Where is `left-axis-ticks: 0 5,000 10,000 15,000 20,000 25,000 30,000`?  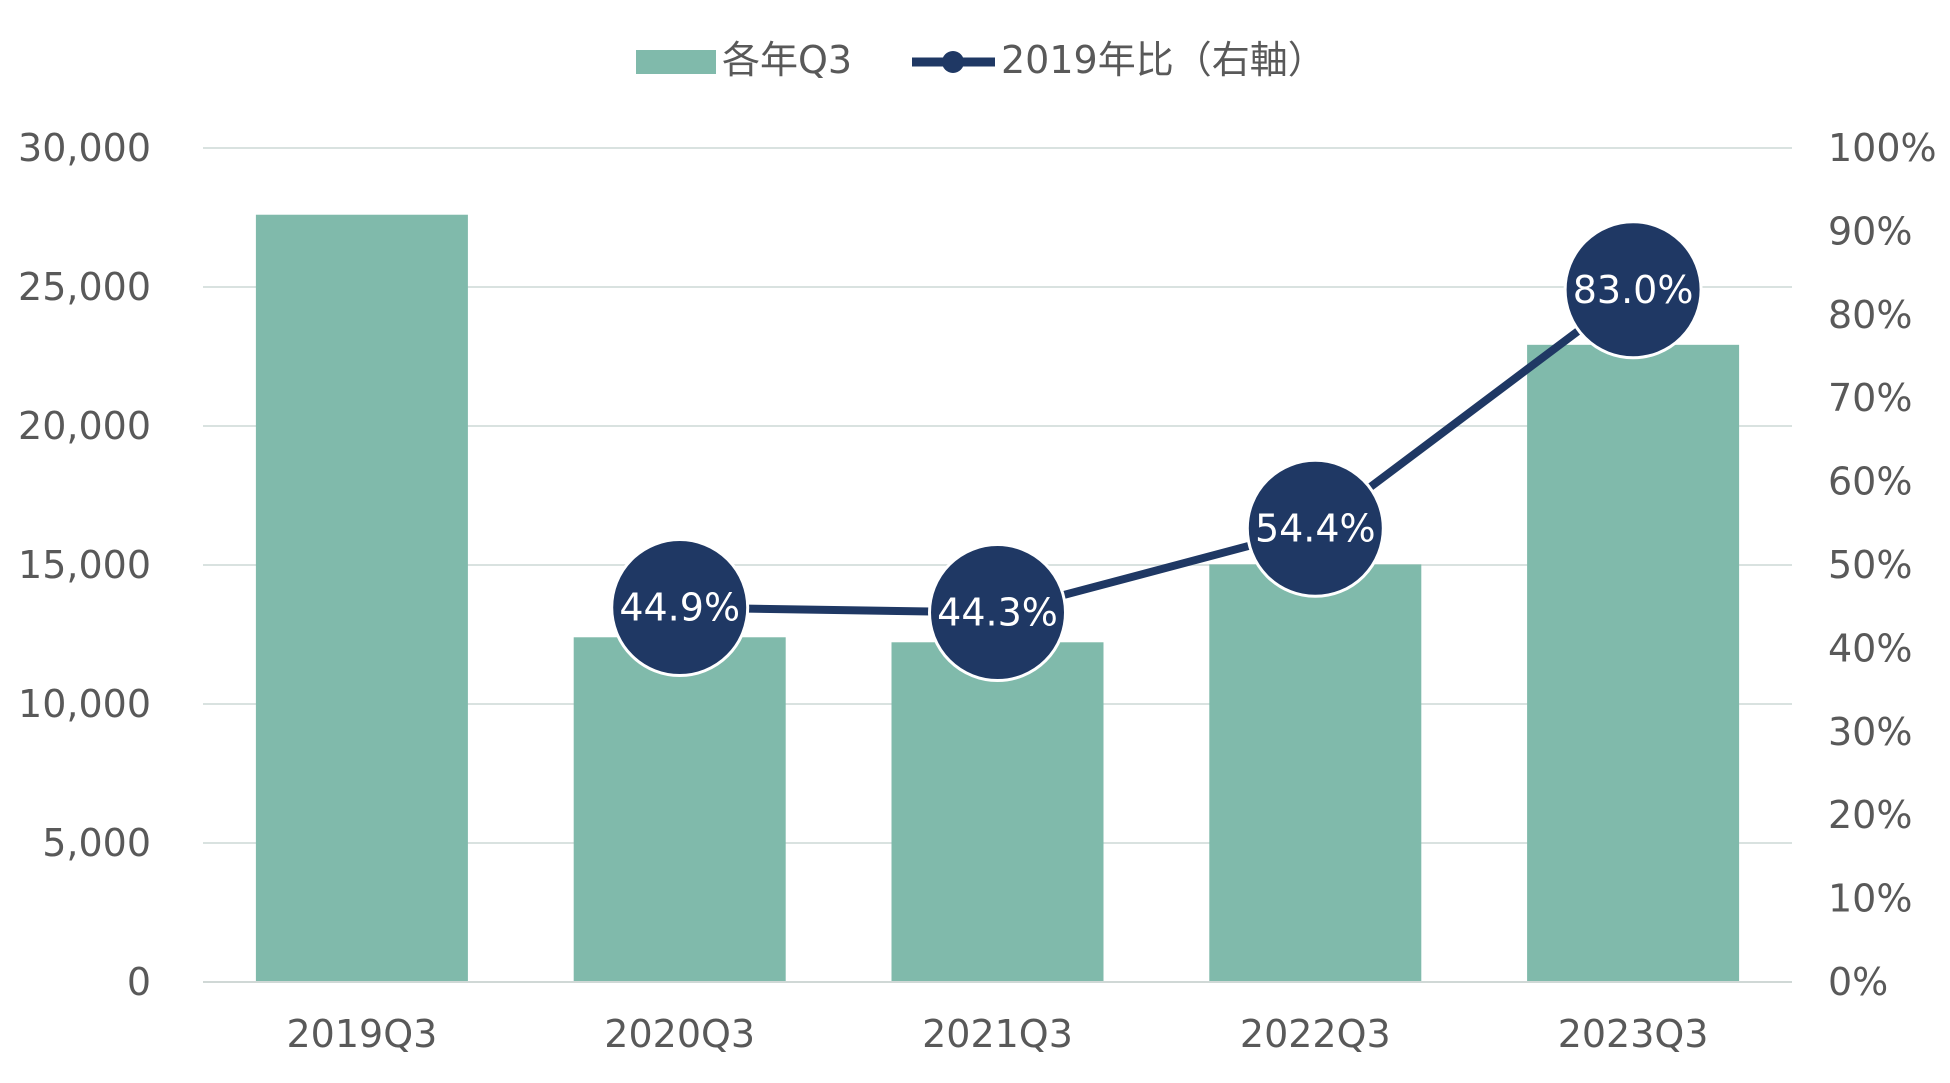 left-axis-ticks: 0 5,000 10,000 15,000 20,000 25,000 30,000 is located at coordinates (84, 565).